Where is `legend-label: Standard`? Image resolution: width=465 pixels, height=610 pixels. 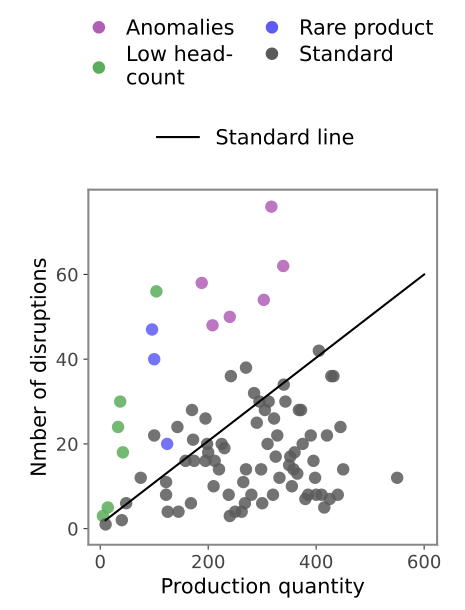 legend-label: Standard is located at coordinates (346, 53).